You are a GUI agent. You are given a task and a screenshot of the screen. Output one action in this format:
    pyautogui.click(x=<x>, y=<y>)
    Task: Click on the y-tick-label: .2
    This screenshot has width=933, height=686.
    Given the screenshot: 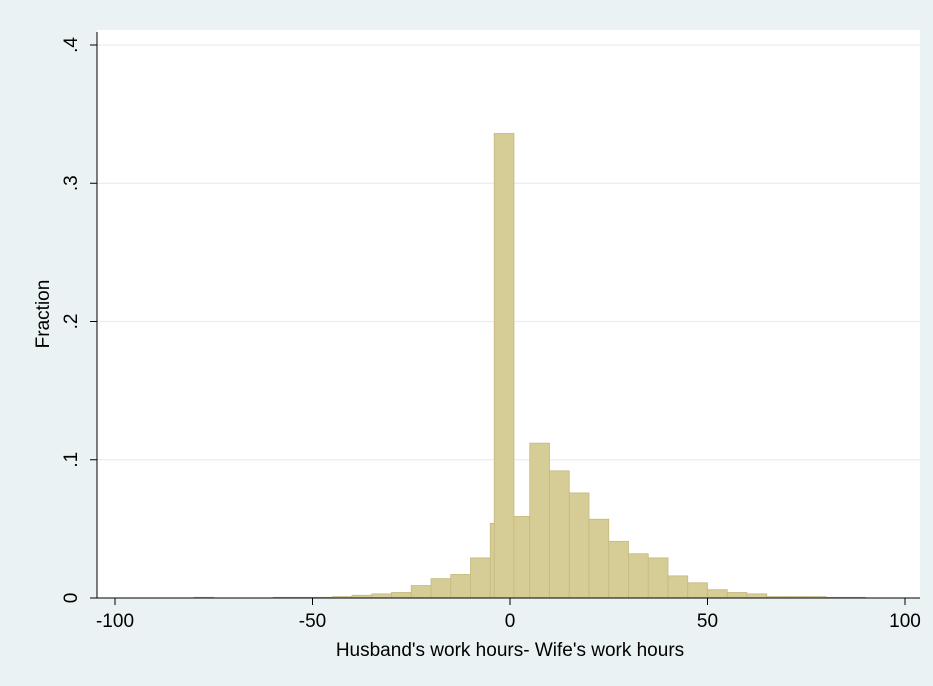 What is the action you would take?
    pyautogui.click(x=71, y=322)
    